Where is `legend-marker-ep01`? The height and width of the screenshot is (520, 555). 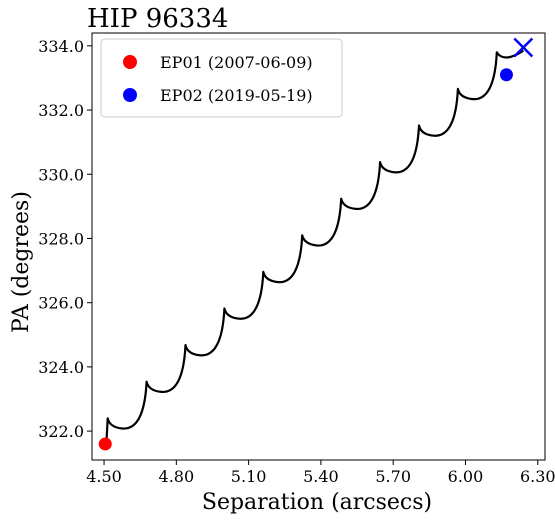
legend-marker-ep01 is located at coordinates (130, 62).